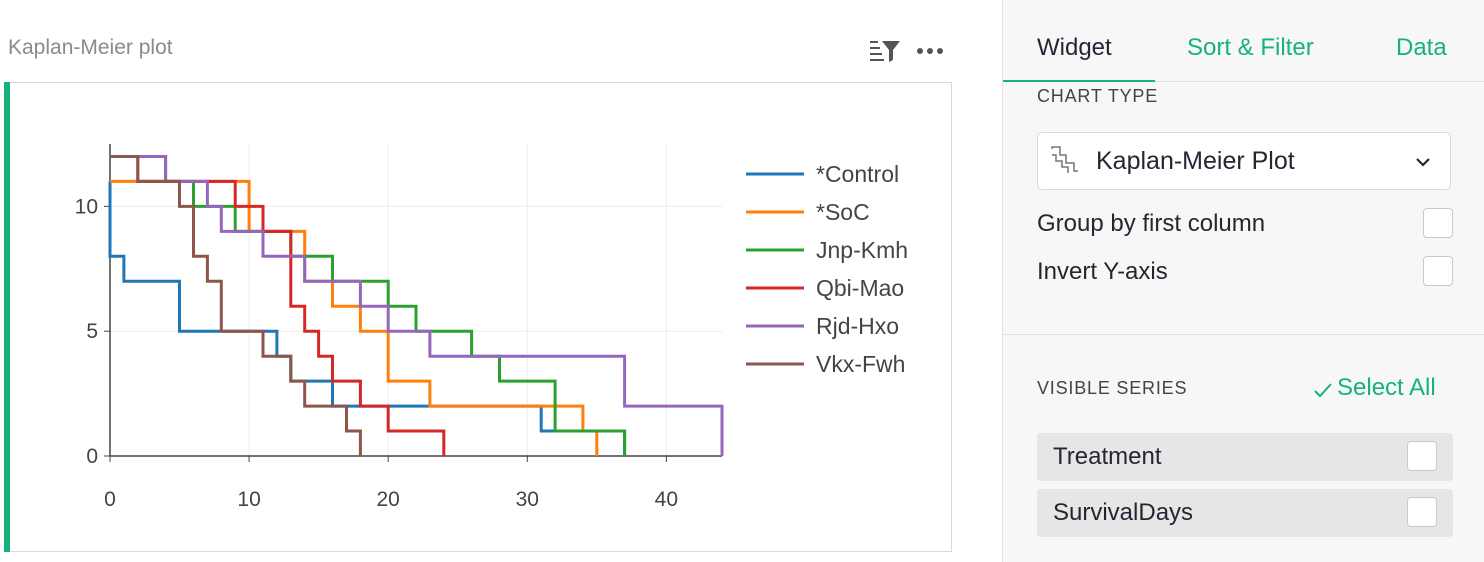 The image size is (1484, 562). Describe the element at coordinates (827, 269) in the screenshot. I see `legend-layer: *Control *SoC Jnp-Kmh Qbi-Mao Rjd-Hxo Vkx-Fwh` at that location.